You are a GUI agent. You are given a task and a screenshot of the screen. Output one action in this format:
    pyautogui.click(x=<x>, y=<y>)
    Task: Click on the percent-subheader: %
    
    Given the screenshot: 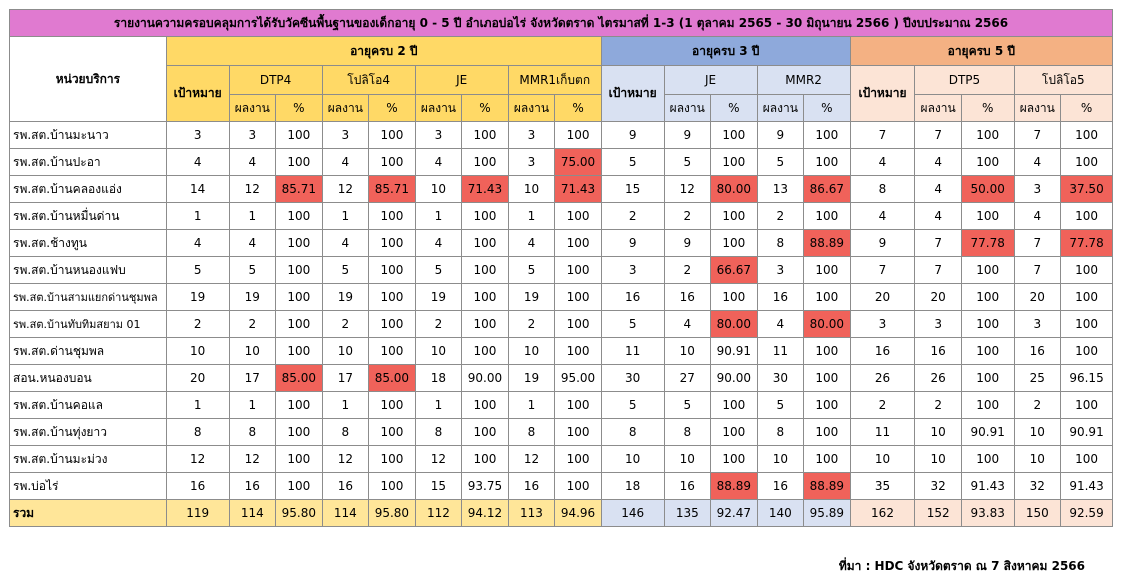 What is the action you would take?
    pyautogui.click(x=987, y=108)
    